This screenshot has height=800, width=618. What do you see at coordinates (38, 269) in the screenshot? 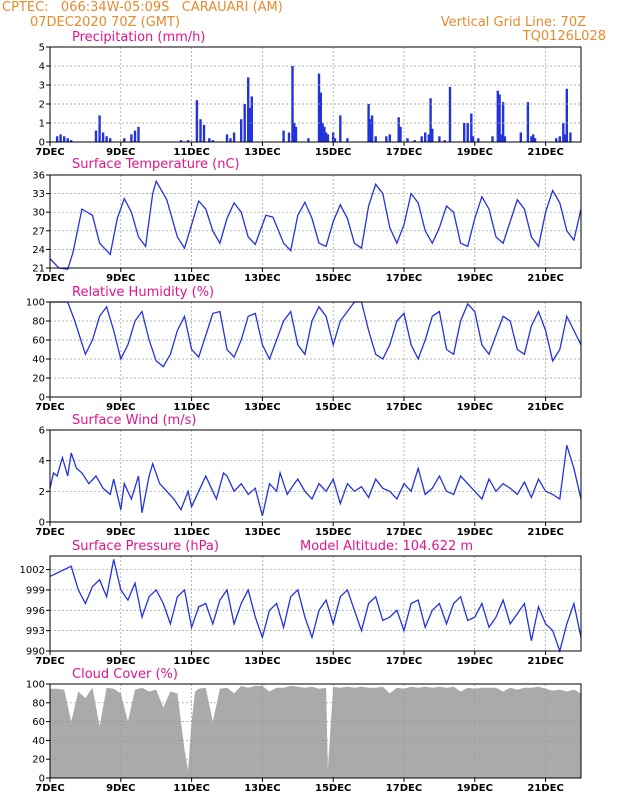
I see `y-tick-label: 21` at bounding box center [38, 269].